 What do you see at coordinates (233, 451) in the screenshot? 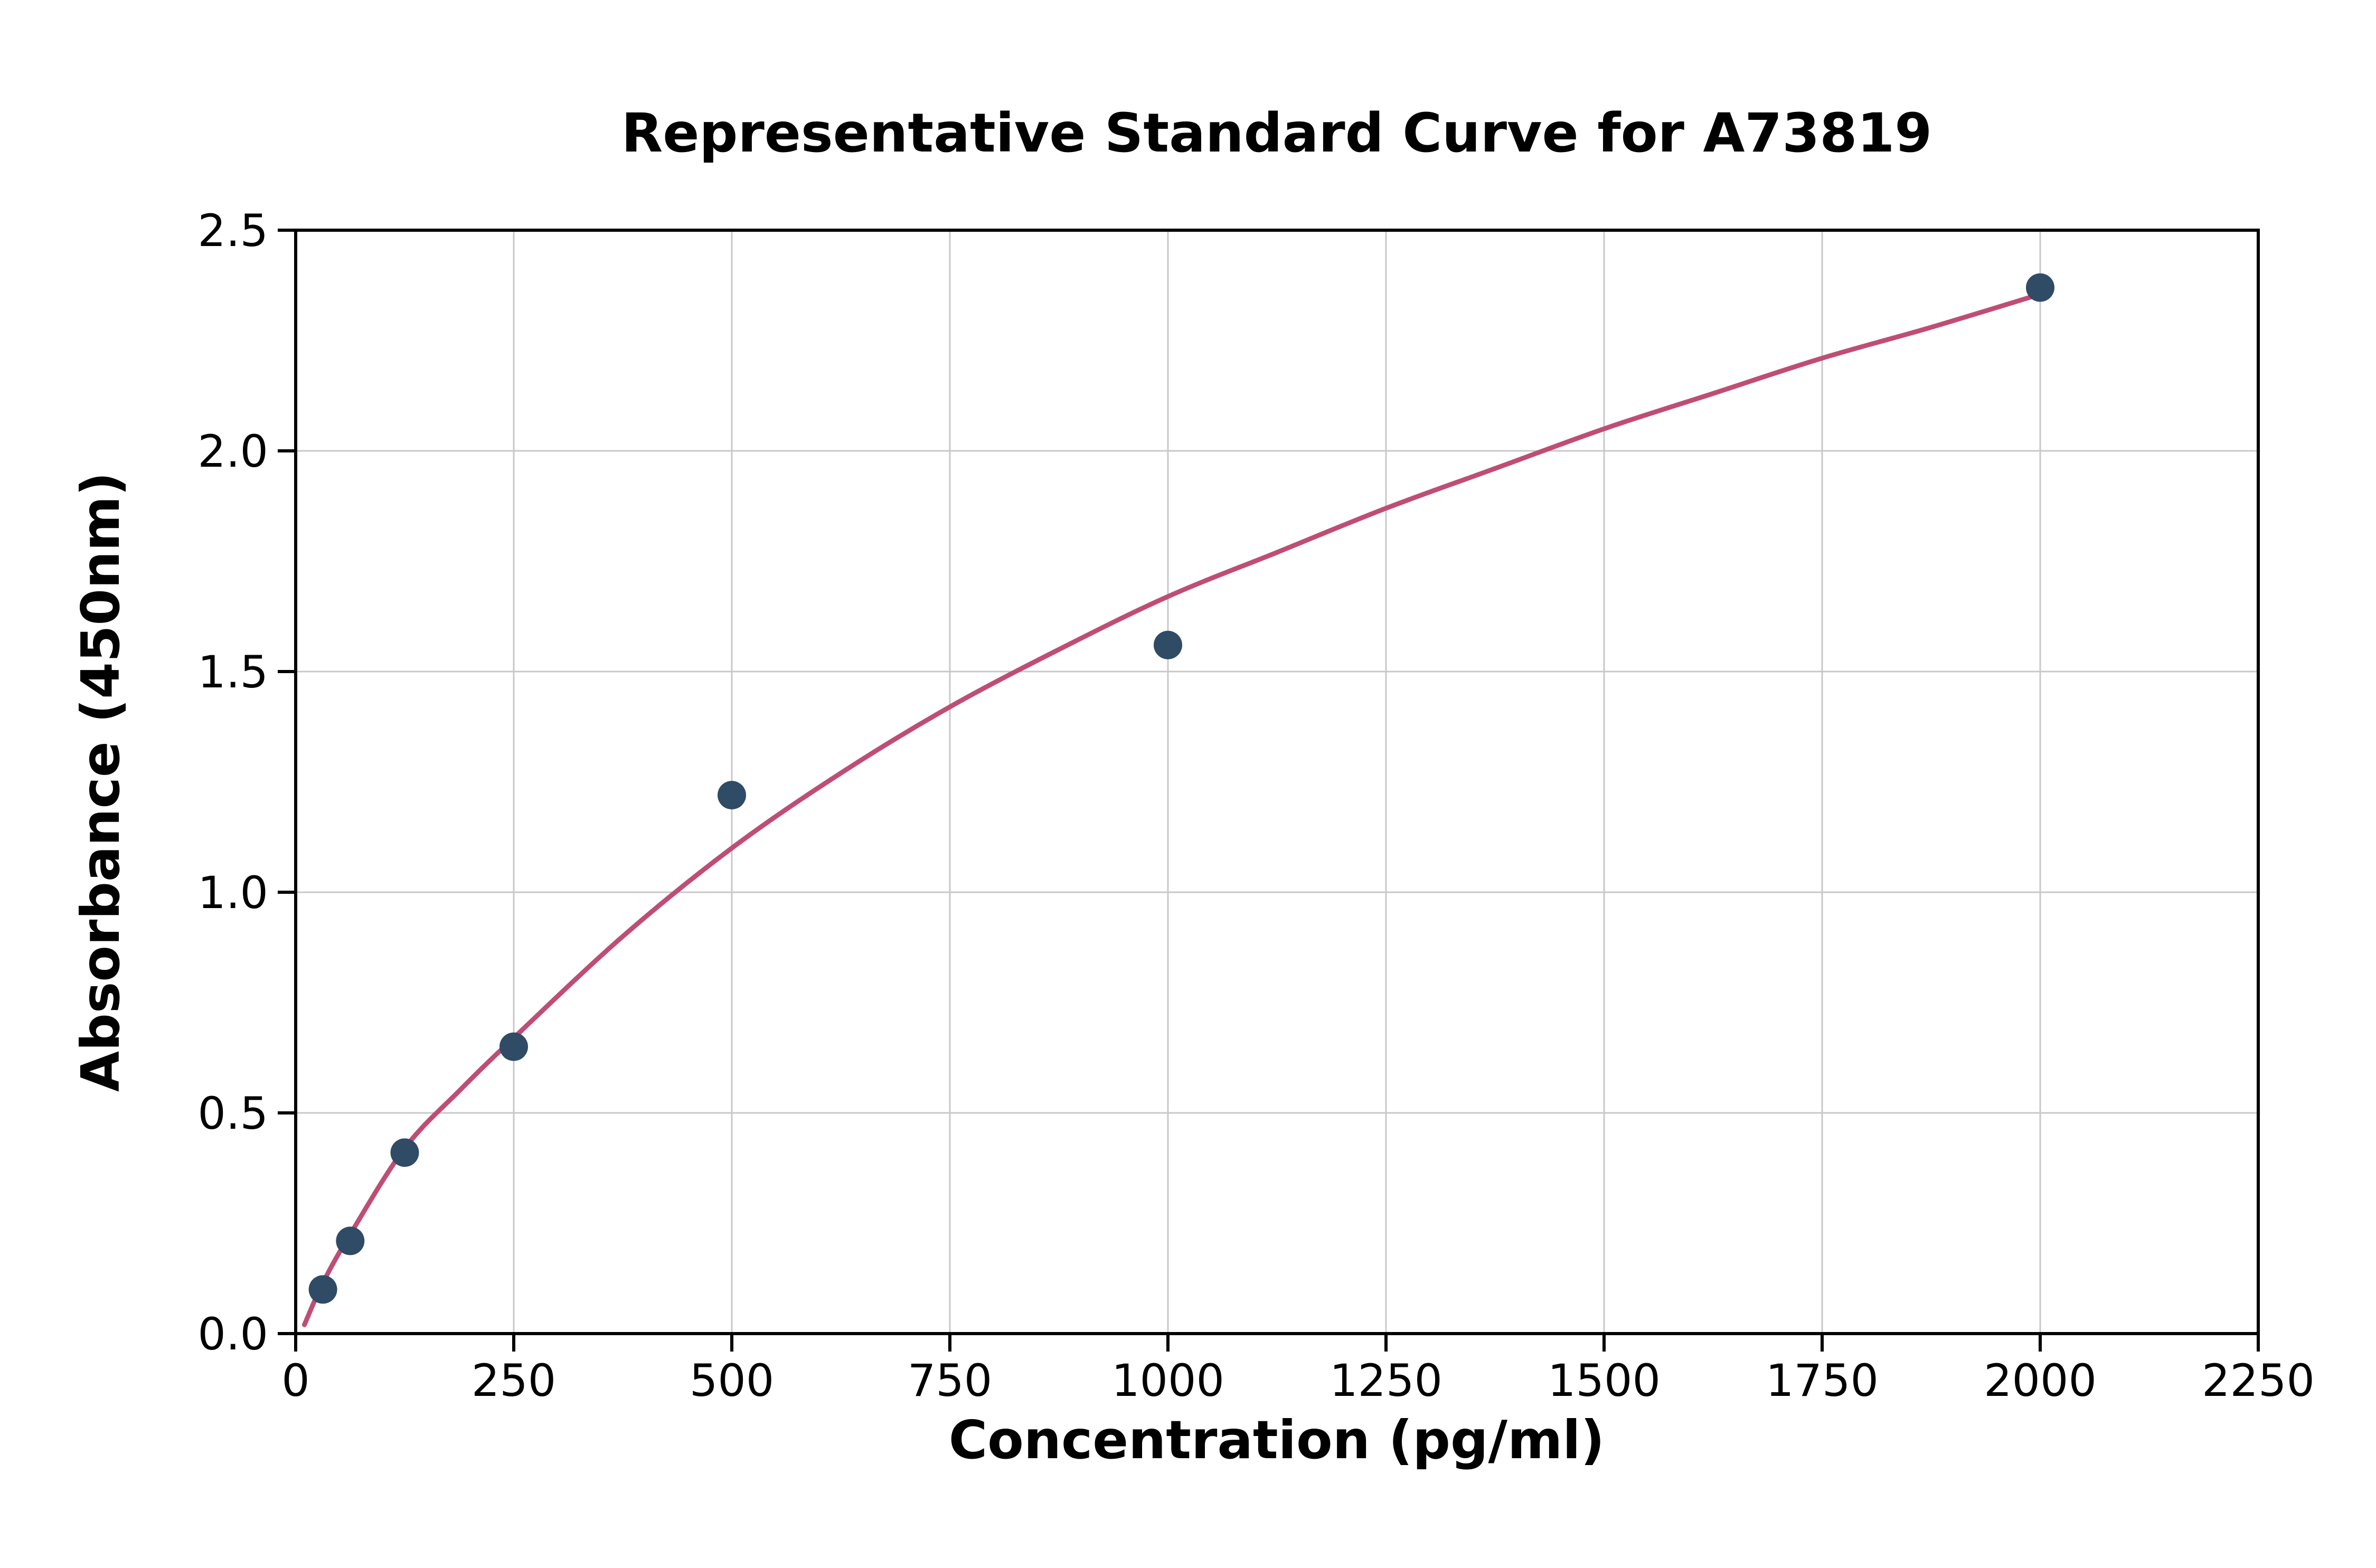
I see `y-tick-label: 2.0` at bounding box center [233, 451].